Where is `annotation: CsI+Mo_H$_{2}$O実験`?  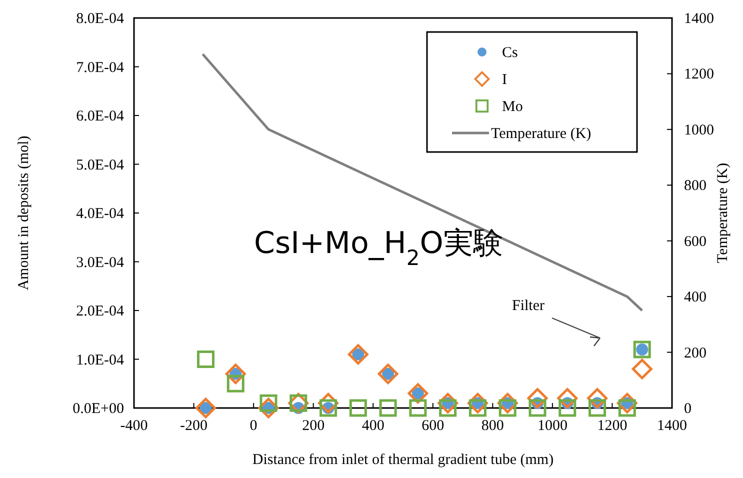 annotation: CsI+Mo_H$_{2}$O実験 is located at coordinates (379, 248).